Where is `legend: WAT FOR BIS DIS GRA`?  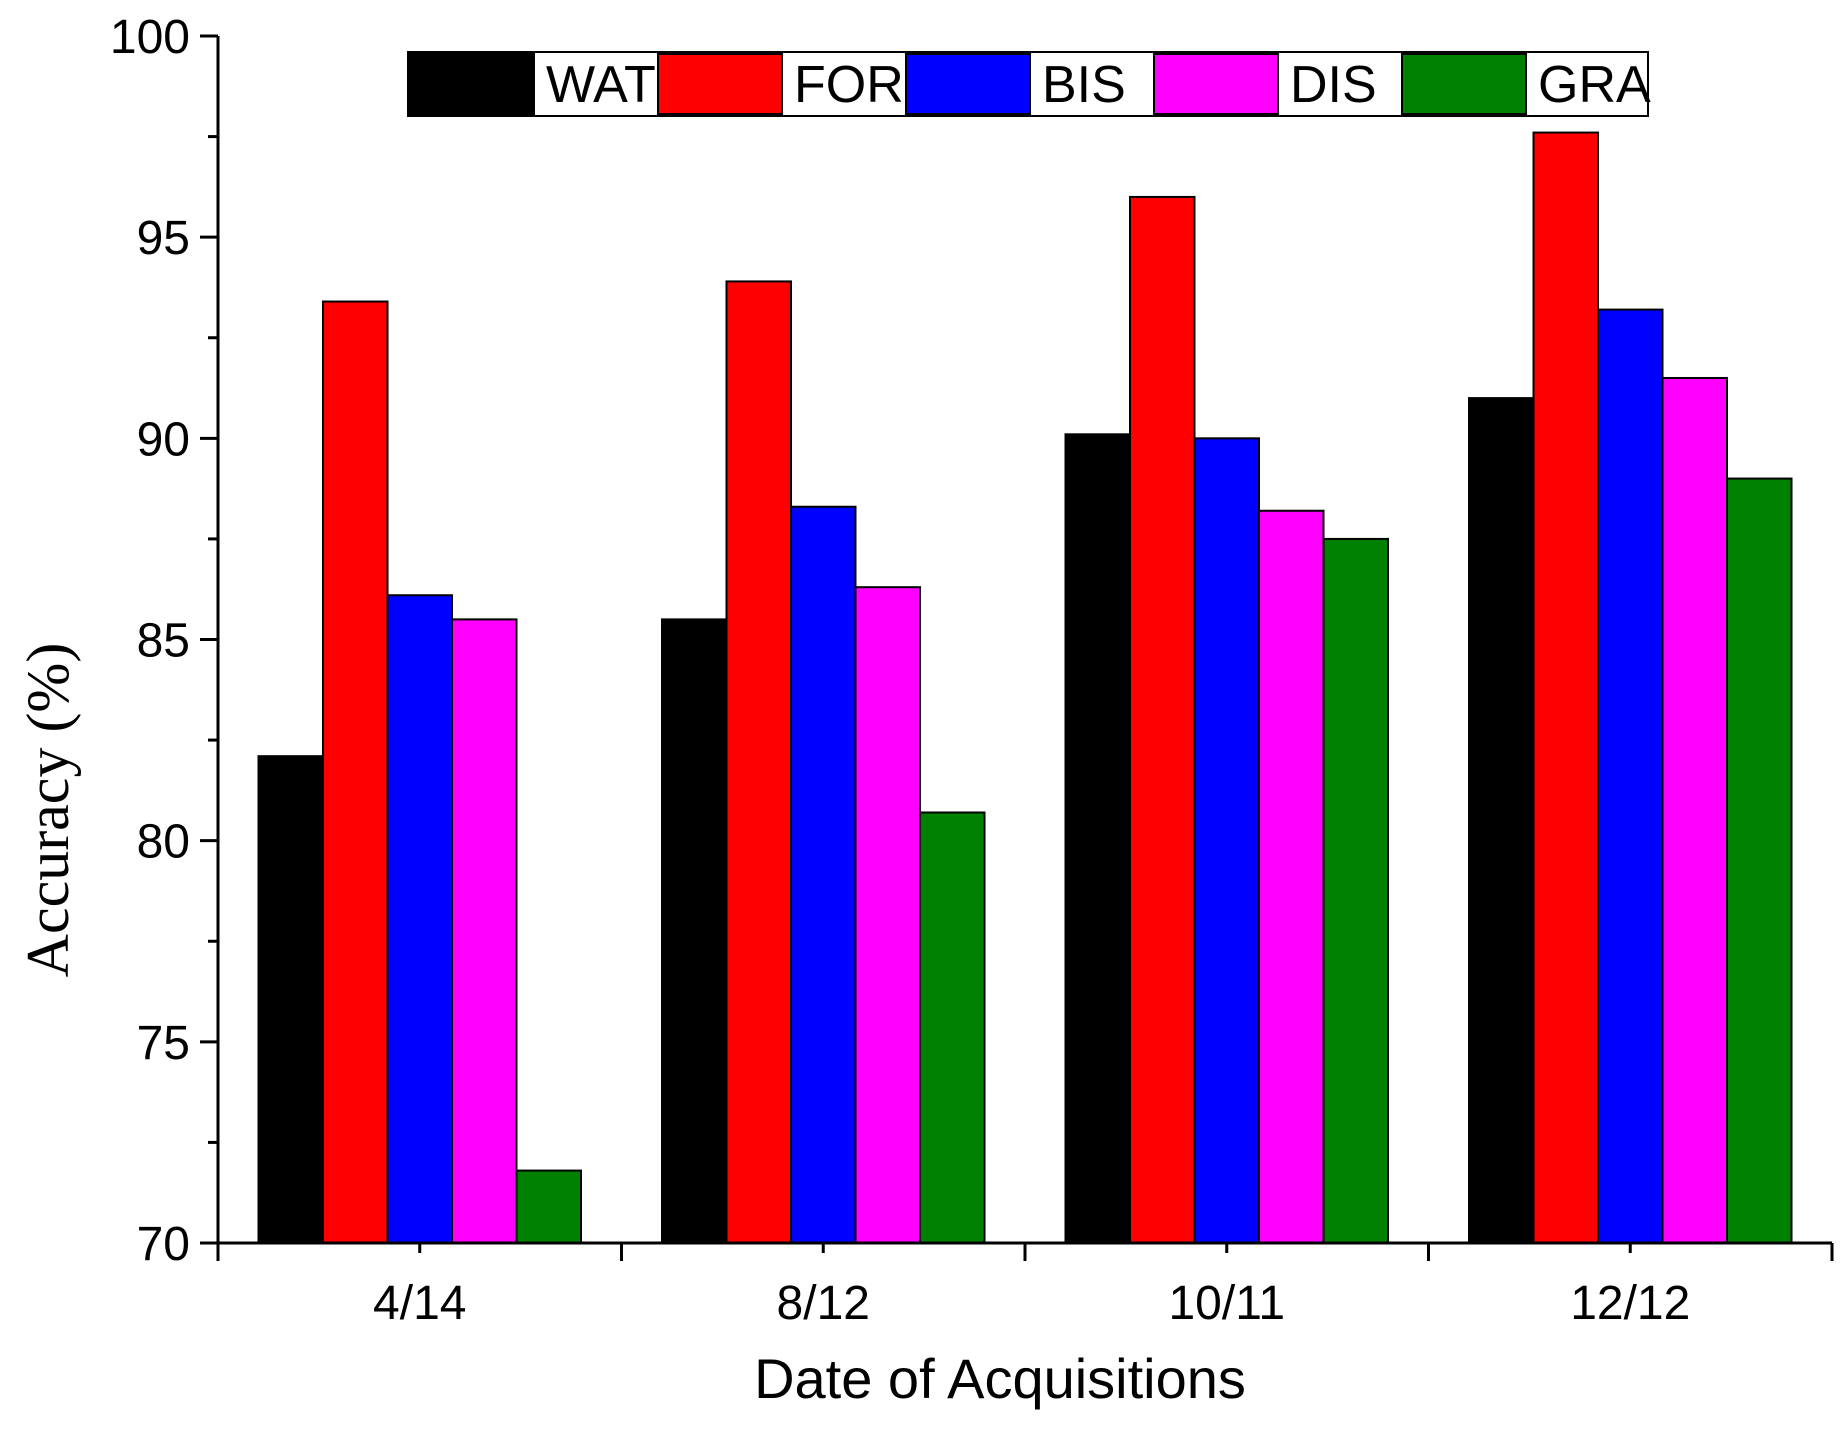
legend: WAT FOR BIS DIS GRA is located at coordinates (1029, 84).